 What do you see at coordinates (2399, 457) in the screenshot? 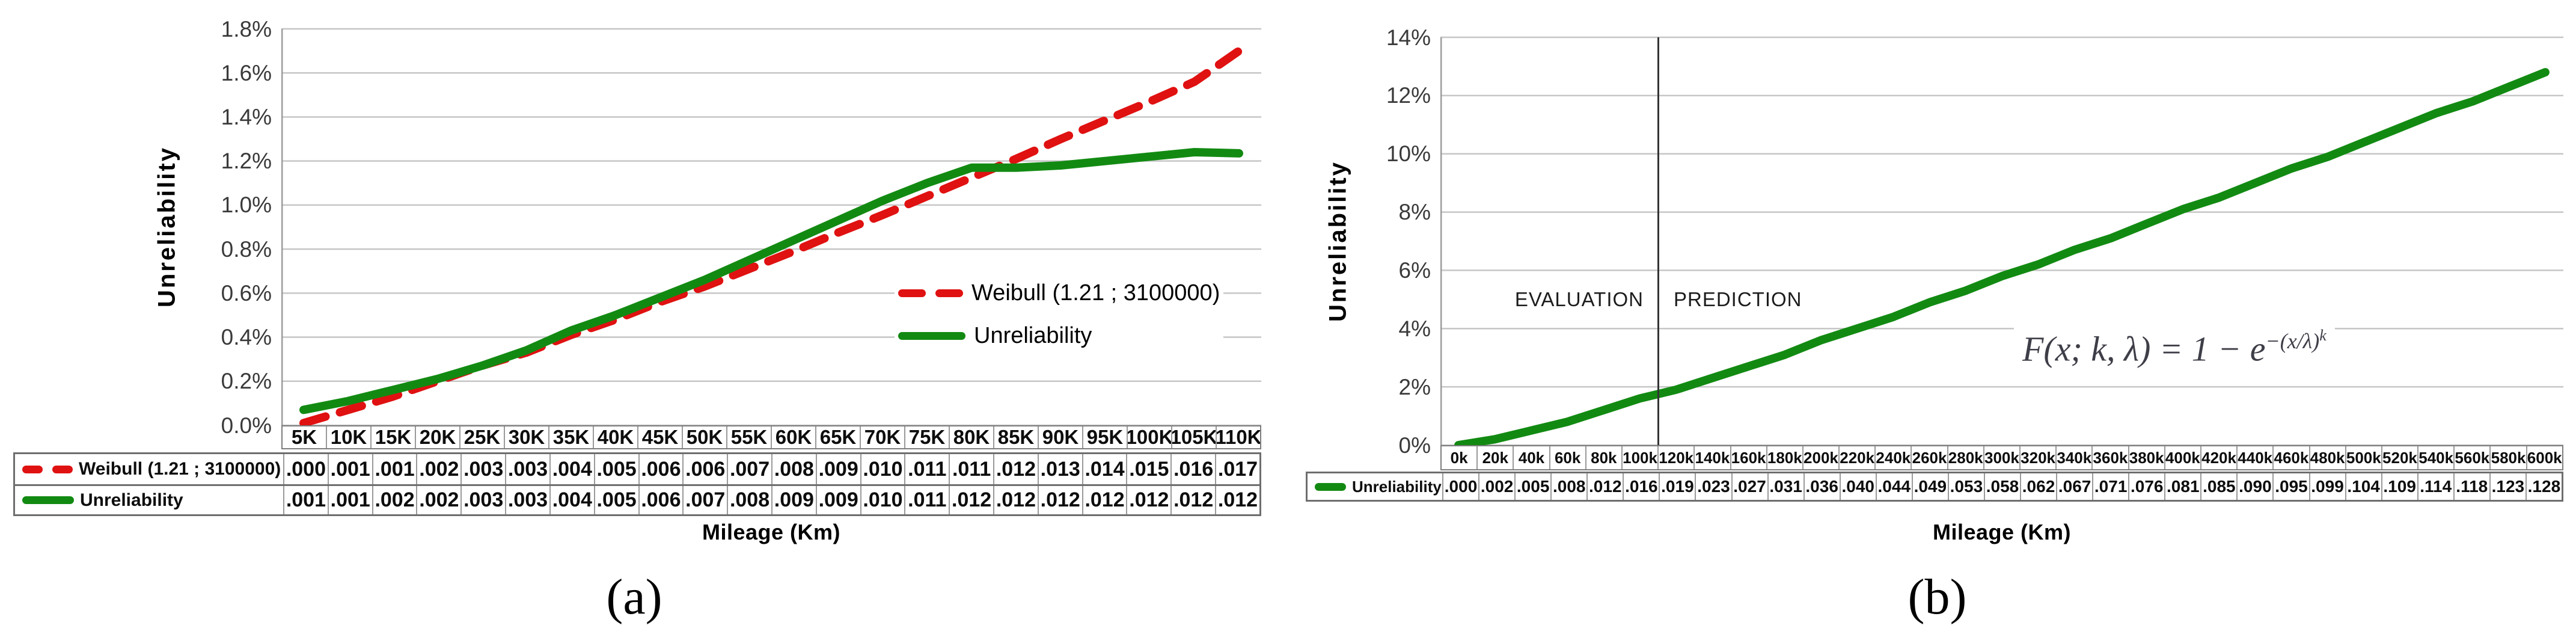
I see `x-tick-cell: 520k` at bounding box center [2399, 457].